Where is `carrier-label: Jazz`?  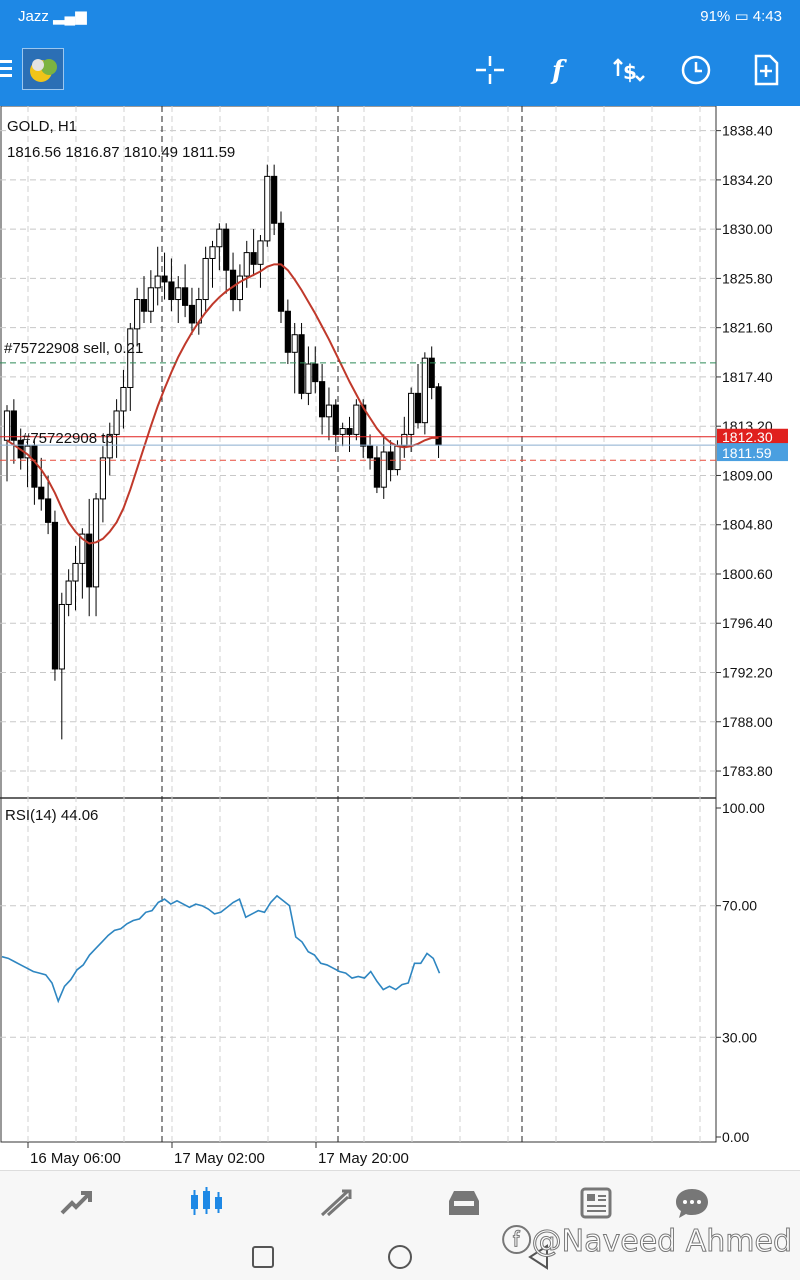 carrier-label: Jazz is located at coordinates (33, 16).